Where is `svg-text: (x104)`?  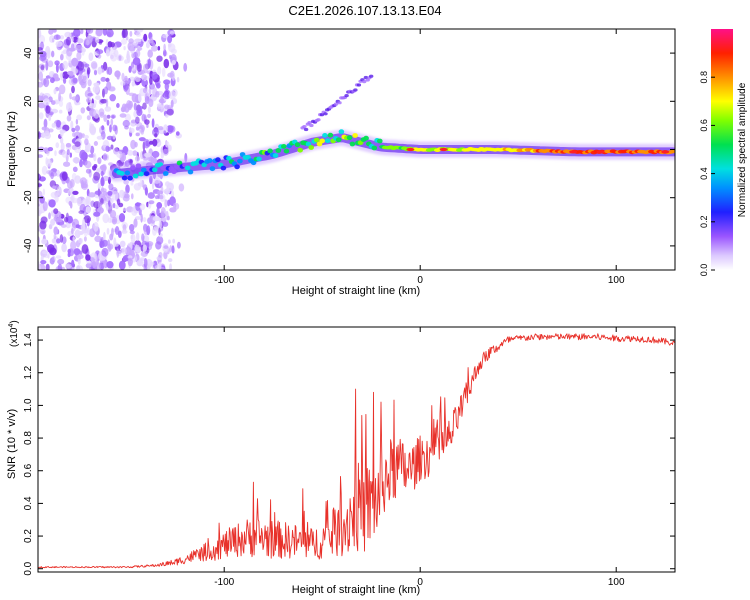 svg-text: (x104) is located at coordinates (14, 333).